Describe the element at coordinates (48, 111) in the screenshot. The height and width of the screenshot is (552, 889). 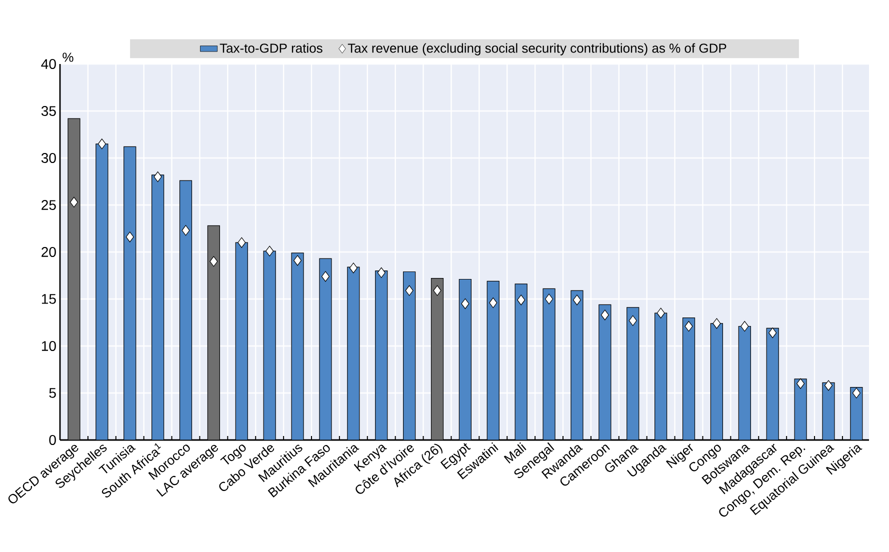
I see `y-tick-label: 35` at that location.